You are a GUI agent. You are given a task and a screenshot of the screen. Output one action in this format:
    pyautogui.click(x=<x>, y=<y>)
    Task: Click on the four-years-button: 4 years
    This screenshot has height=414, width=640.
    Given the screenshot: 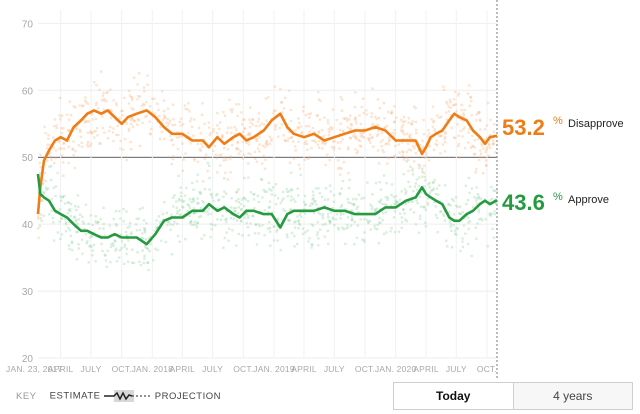 What is the action you would take?
    pyautogui.click(x=572, y=396)
    